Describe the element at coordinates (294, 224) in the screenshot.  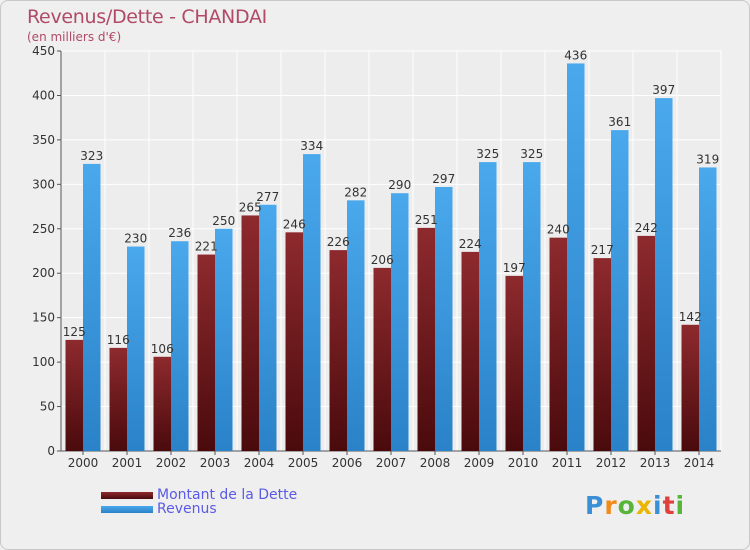
I see `data-label-debt: 246` at that location.